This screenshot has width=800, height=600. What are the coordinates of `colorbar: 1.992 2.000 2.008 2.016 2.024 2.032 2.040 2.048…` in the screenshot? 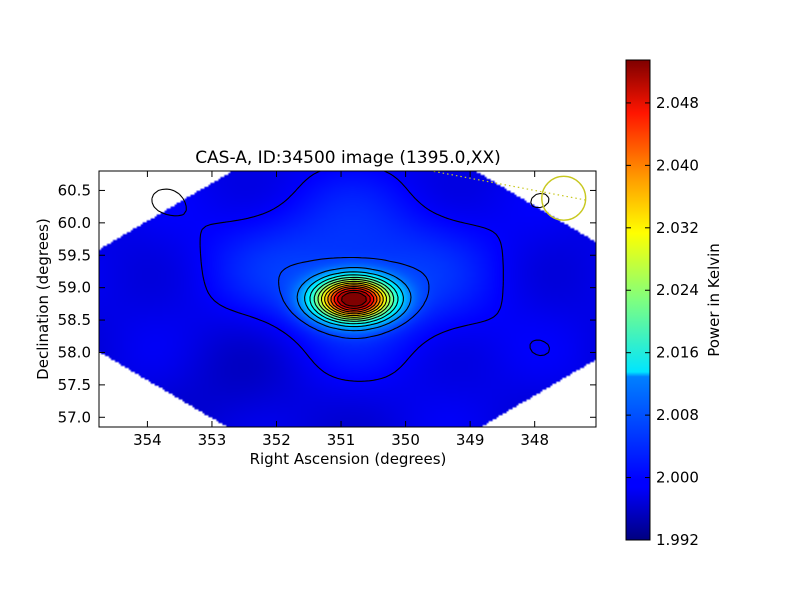 It's located at (674, 304).